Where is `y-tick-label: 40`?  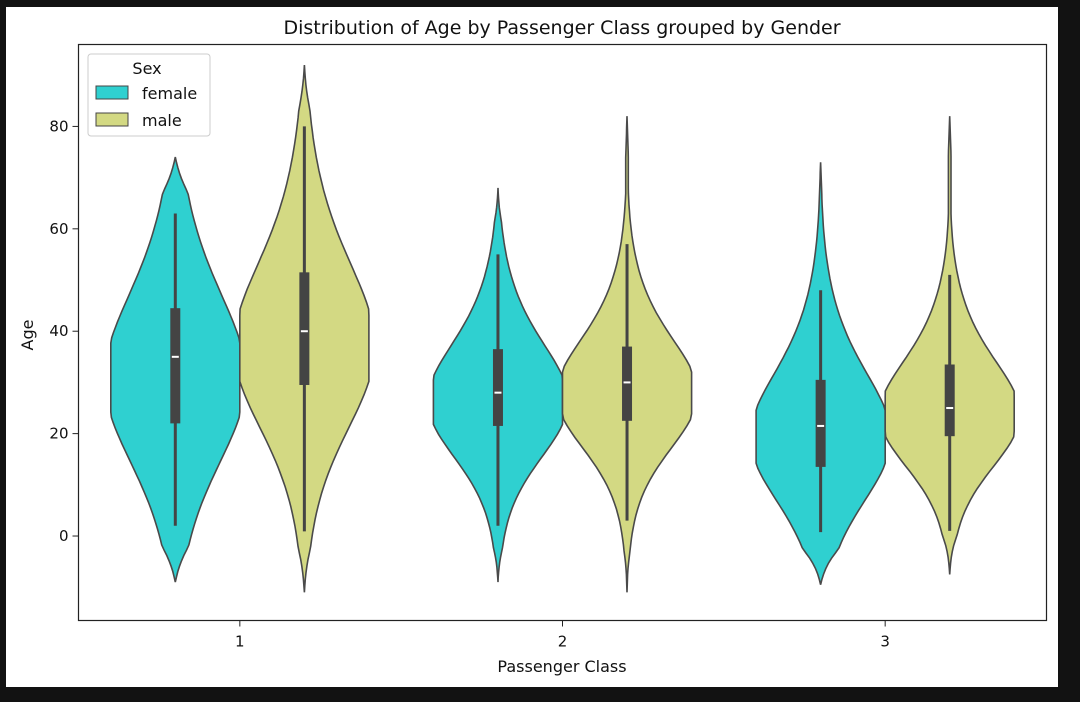 y-tick-label: 40 is located at coordinates (58, 331).